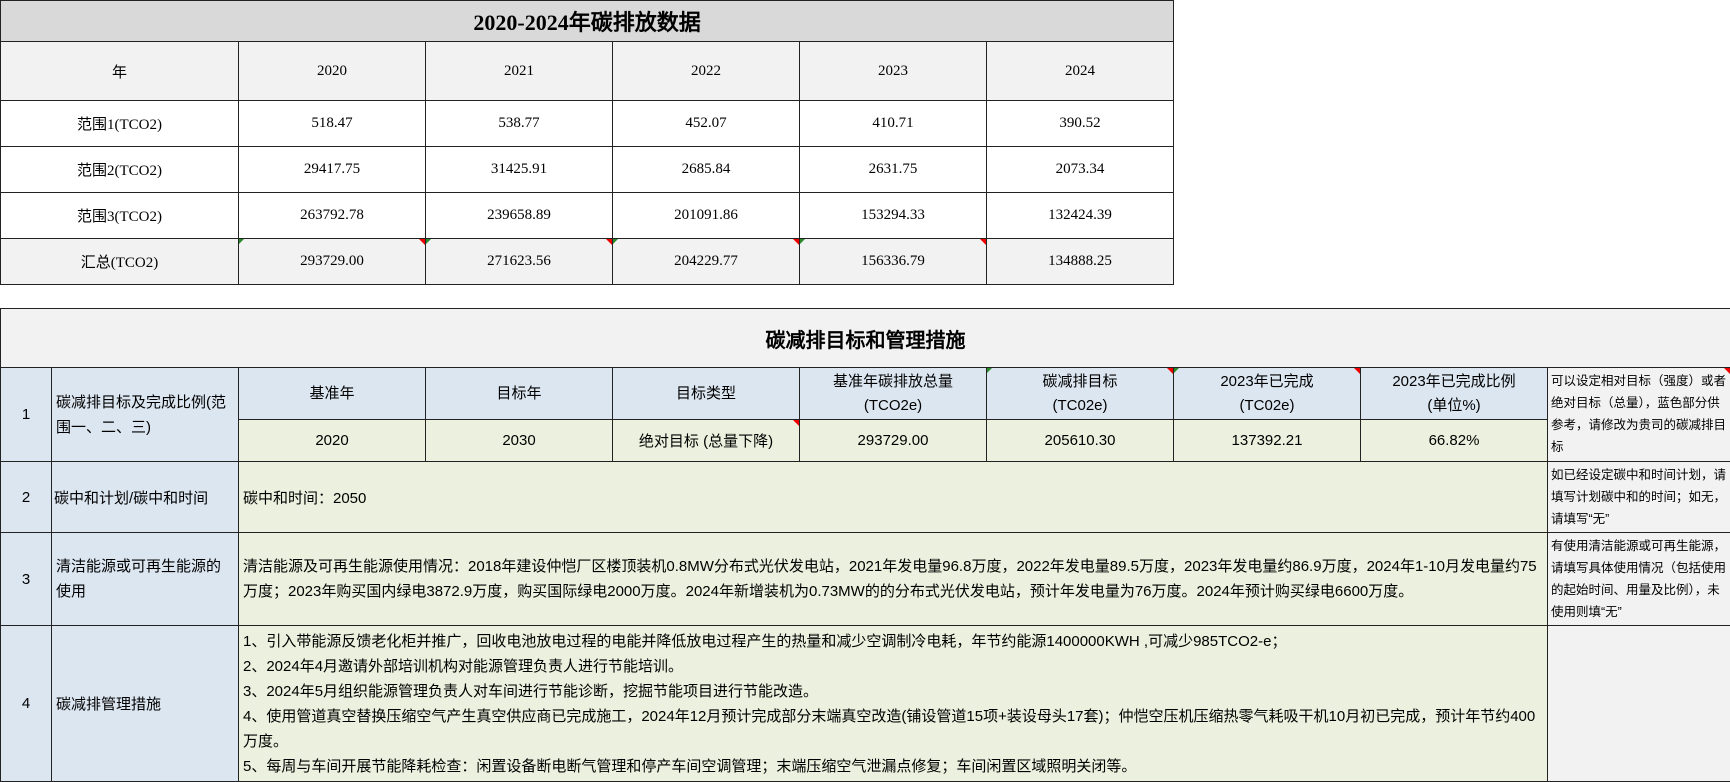 This screenshot has width=1730, height=782. I want to click on header-cell: 目标类型, so click(706, 394).